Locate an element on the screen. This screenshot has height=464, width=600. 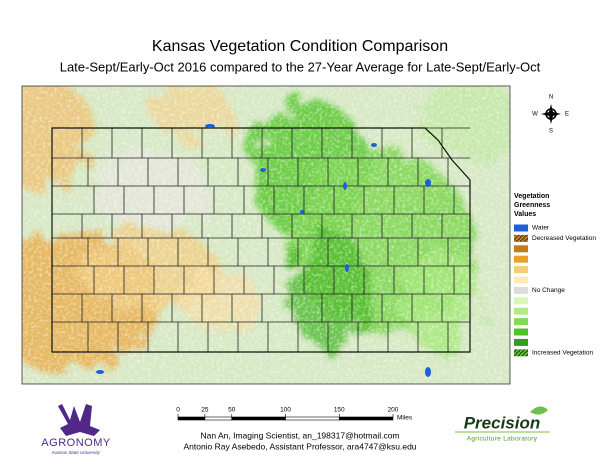
compass is located at coordinates (551, 114).